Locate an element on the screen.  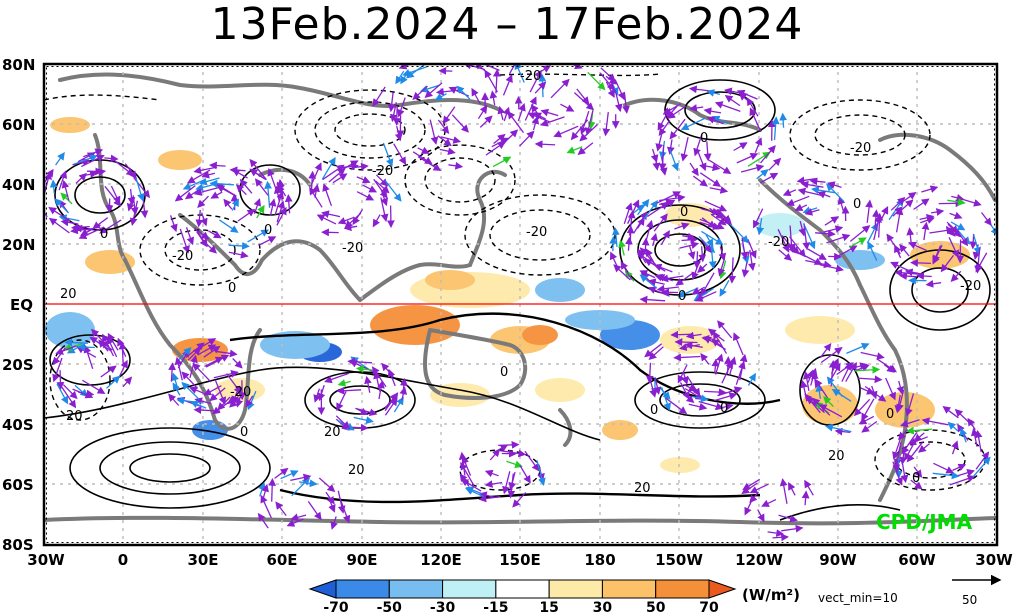
colorbar-swatch is located at coordinates (682, 589).